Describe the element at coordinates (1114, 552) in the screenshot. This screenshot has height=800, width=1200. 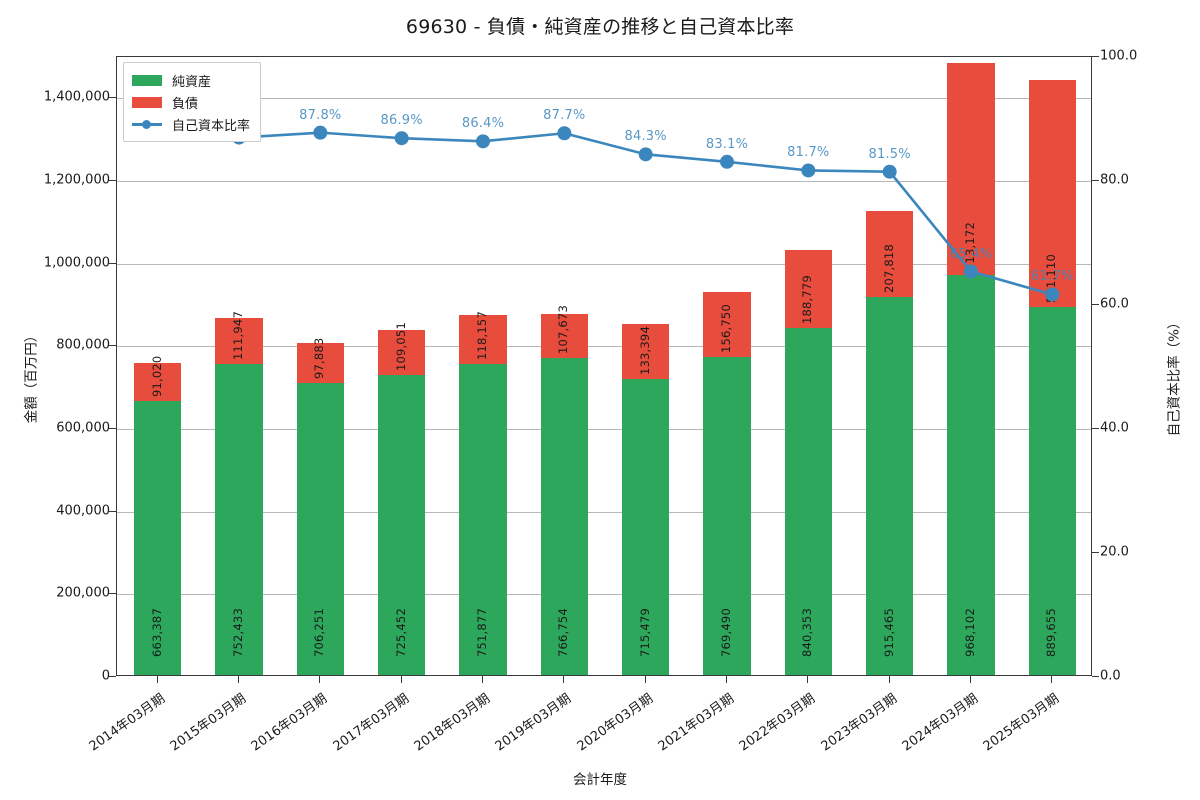
I see `y-axis-right-tick-label: 20.0` at that location.